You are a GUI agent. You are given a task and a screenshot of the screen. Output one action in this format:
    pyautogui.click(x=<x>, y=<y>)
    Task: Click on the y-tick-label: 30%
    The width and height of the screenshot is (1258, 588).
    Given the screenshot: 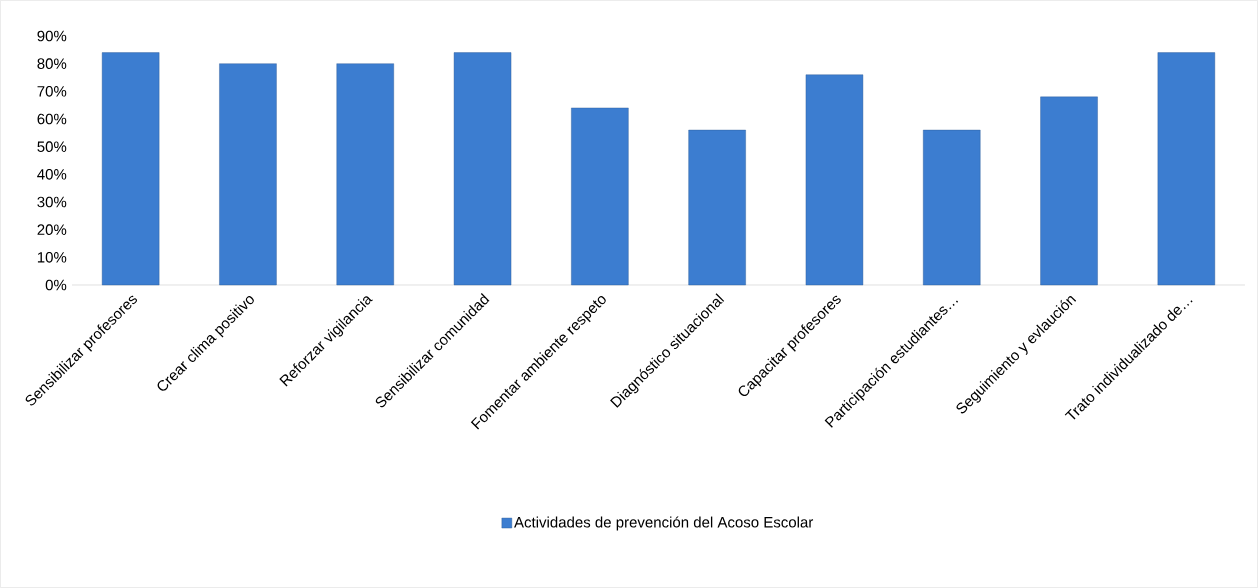 What is the action you would take?
    pyautogui.click(x=52, y=202)
    